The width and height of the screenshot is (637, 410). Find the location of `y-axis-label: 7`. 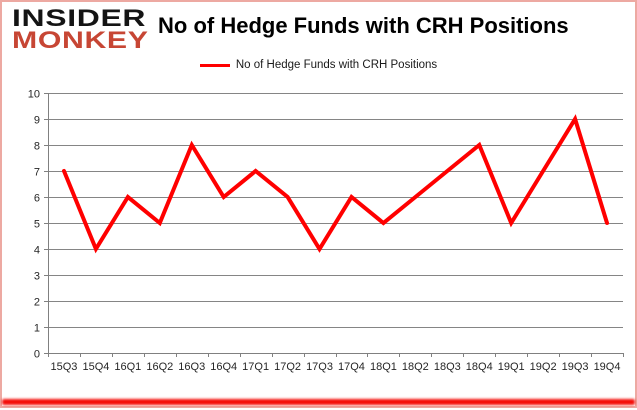

y-axis-label: 7 is located at coordinates (37, 173).